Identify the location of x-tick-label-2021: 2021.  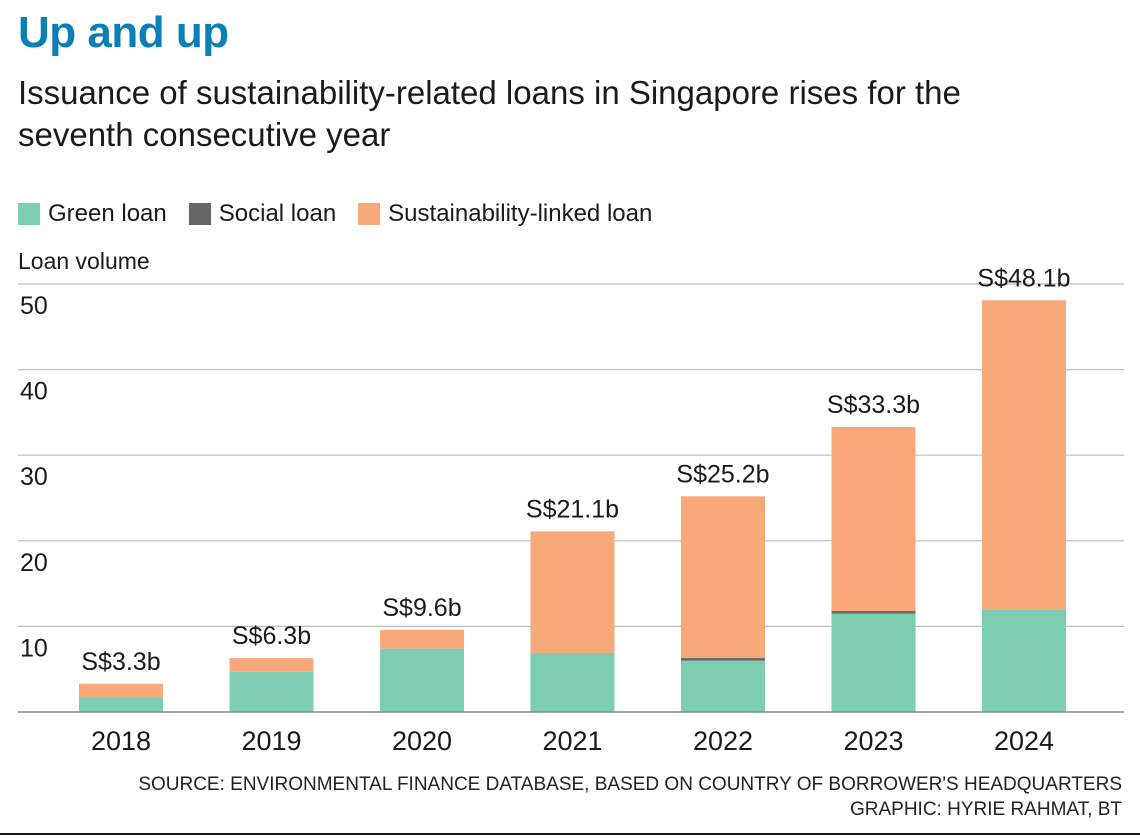
(572, 741).